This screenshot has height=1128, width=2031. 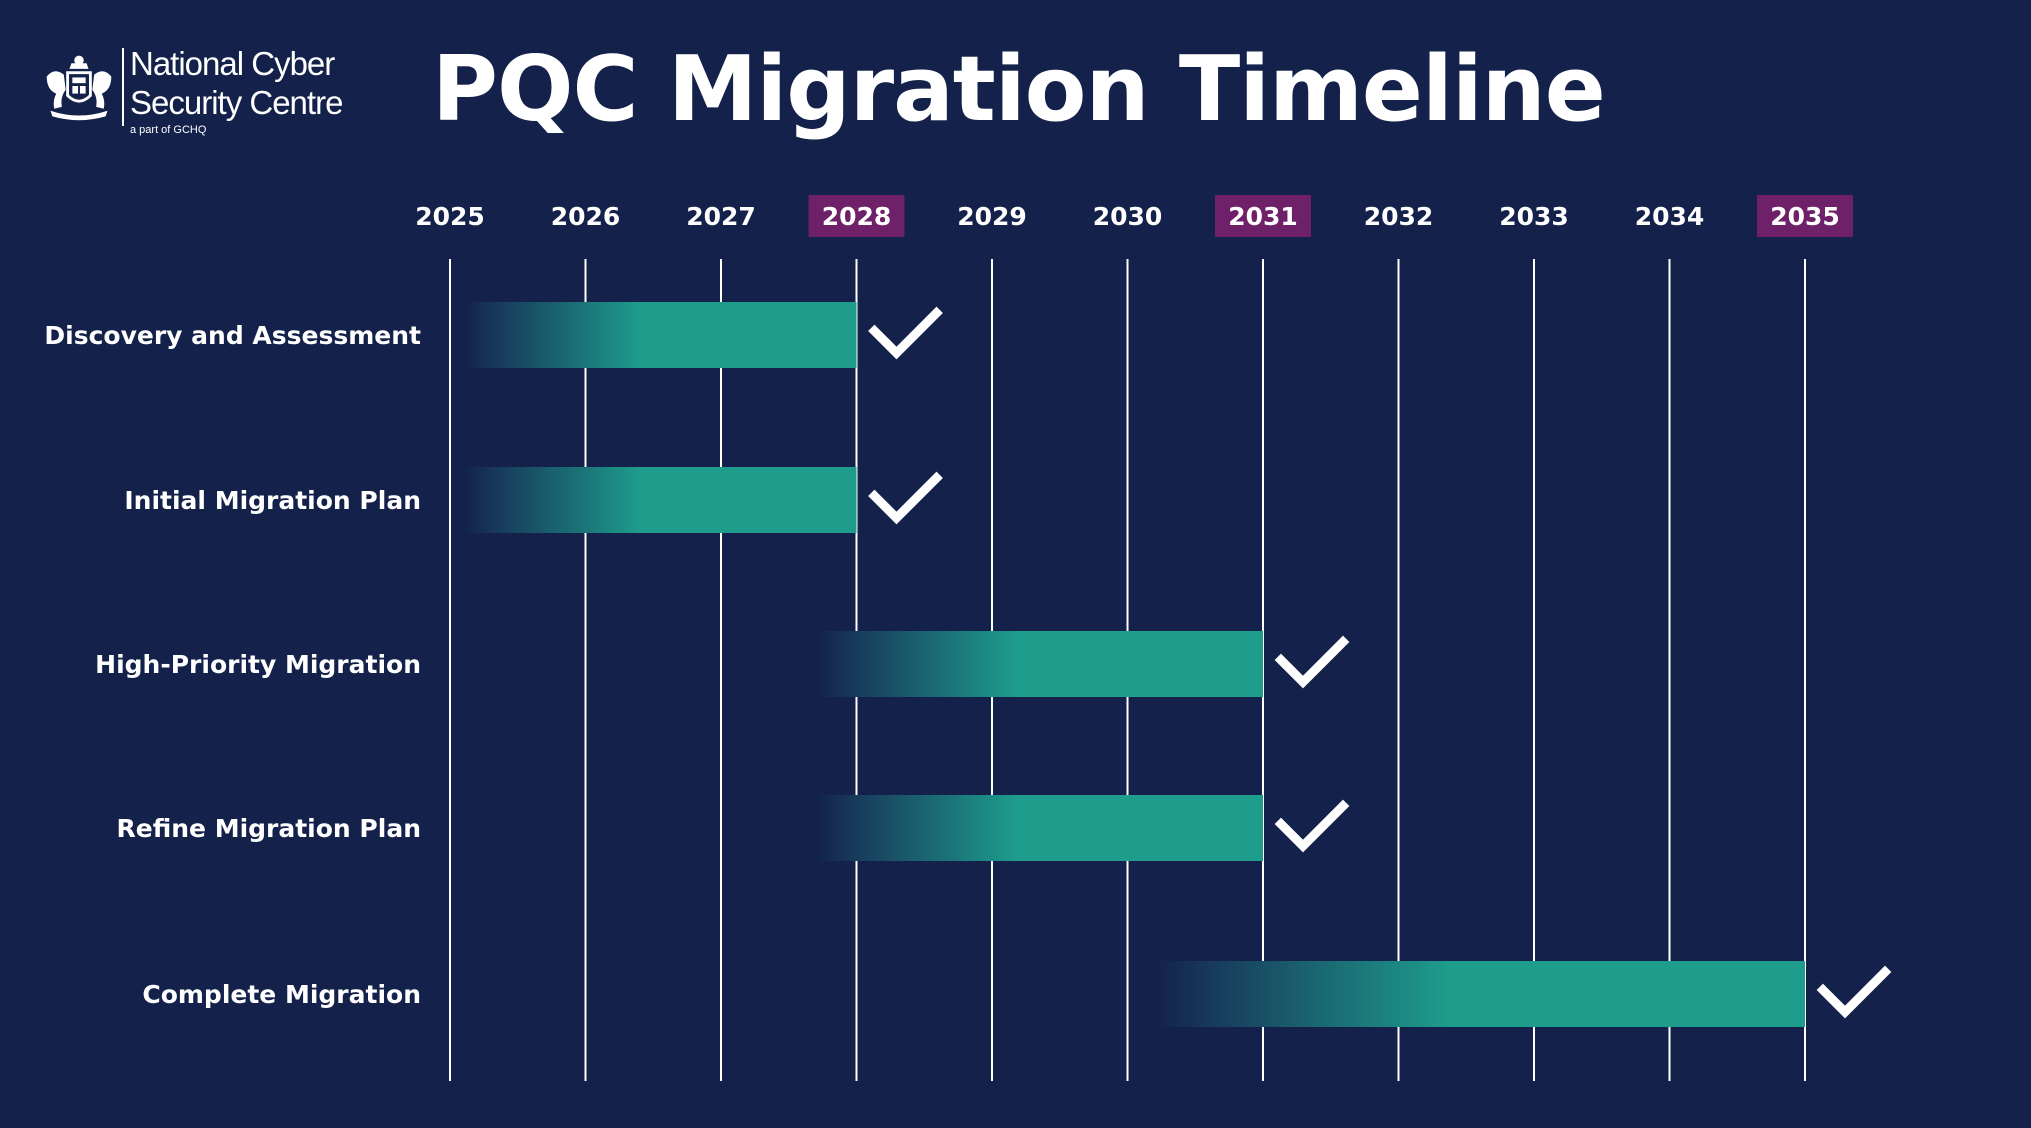 What do you see at coordinates (1019, 89) in the screenshot?
I see `page-title: PQC Migration Timeline` at bounding box center [1019, 89].